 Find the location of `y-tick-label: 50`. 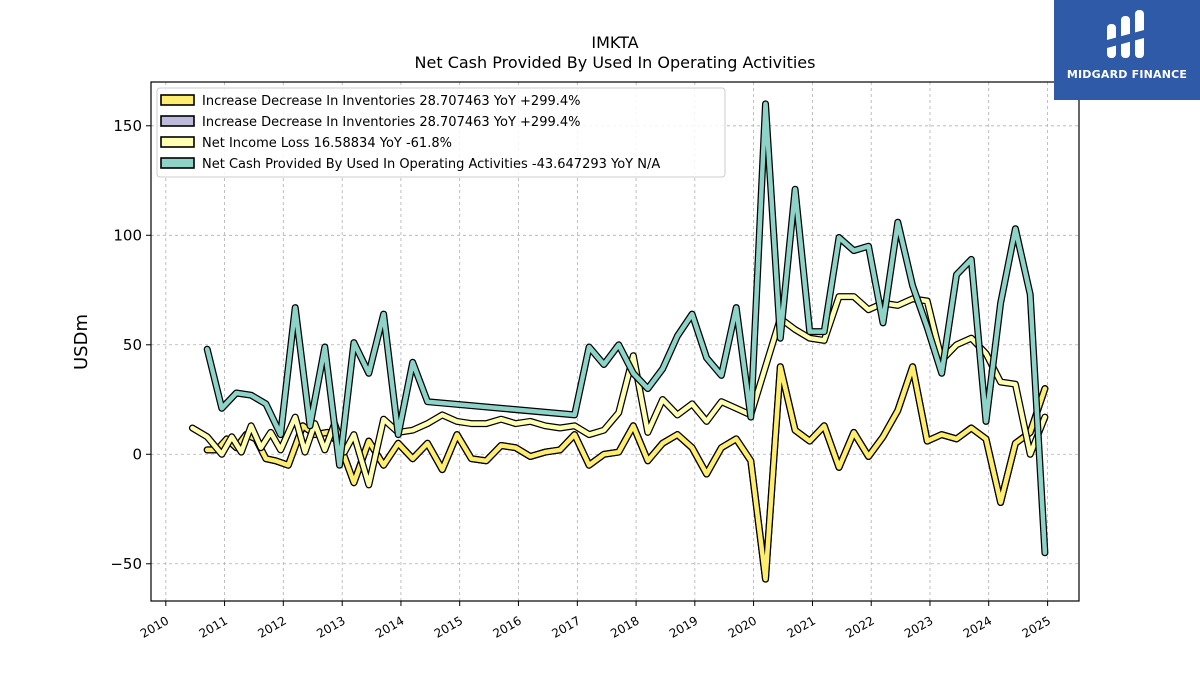

y-tick-label: 50 is located at coordinates (132, 345).